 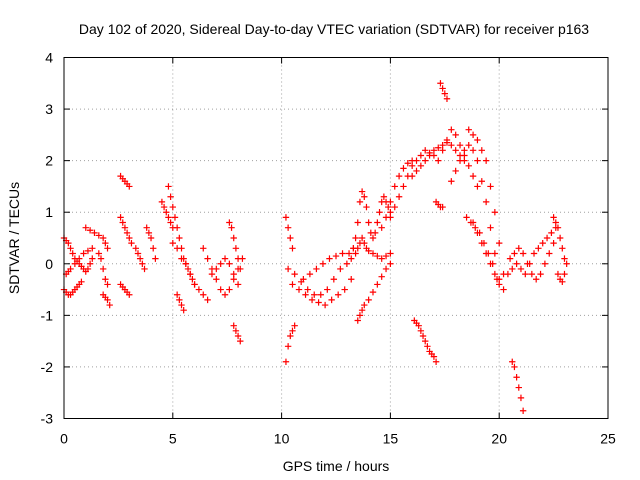 I want to click on series-arc-17b, so click(x=531, y=261).